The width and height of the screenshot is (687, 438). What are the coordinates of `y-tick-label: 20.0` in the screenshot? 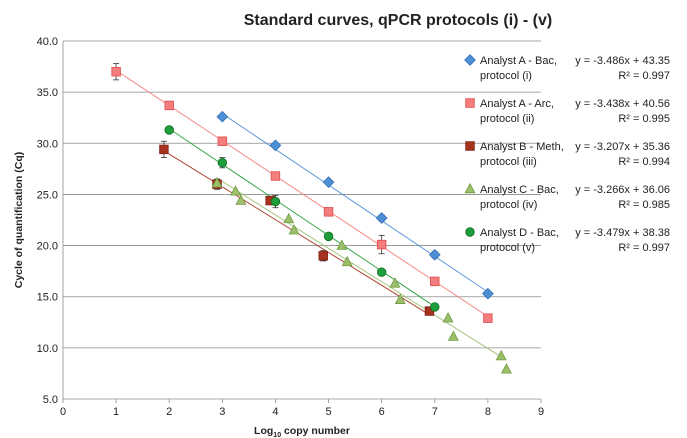 It's located at (47, 247).